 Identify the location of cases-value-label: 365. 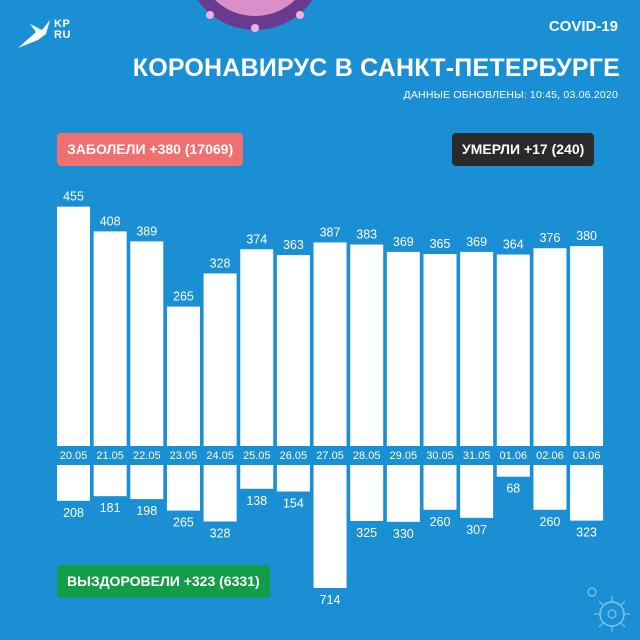
(440, 244).